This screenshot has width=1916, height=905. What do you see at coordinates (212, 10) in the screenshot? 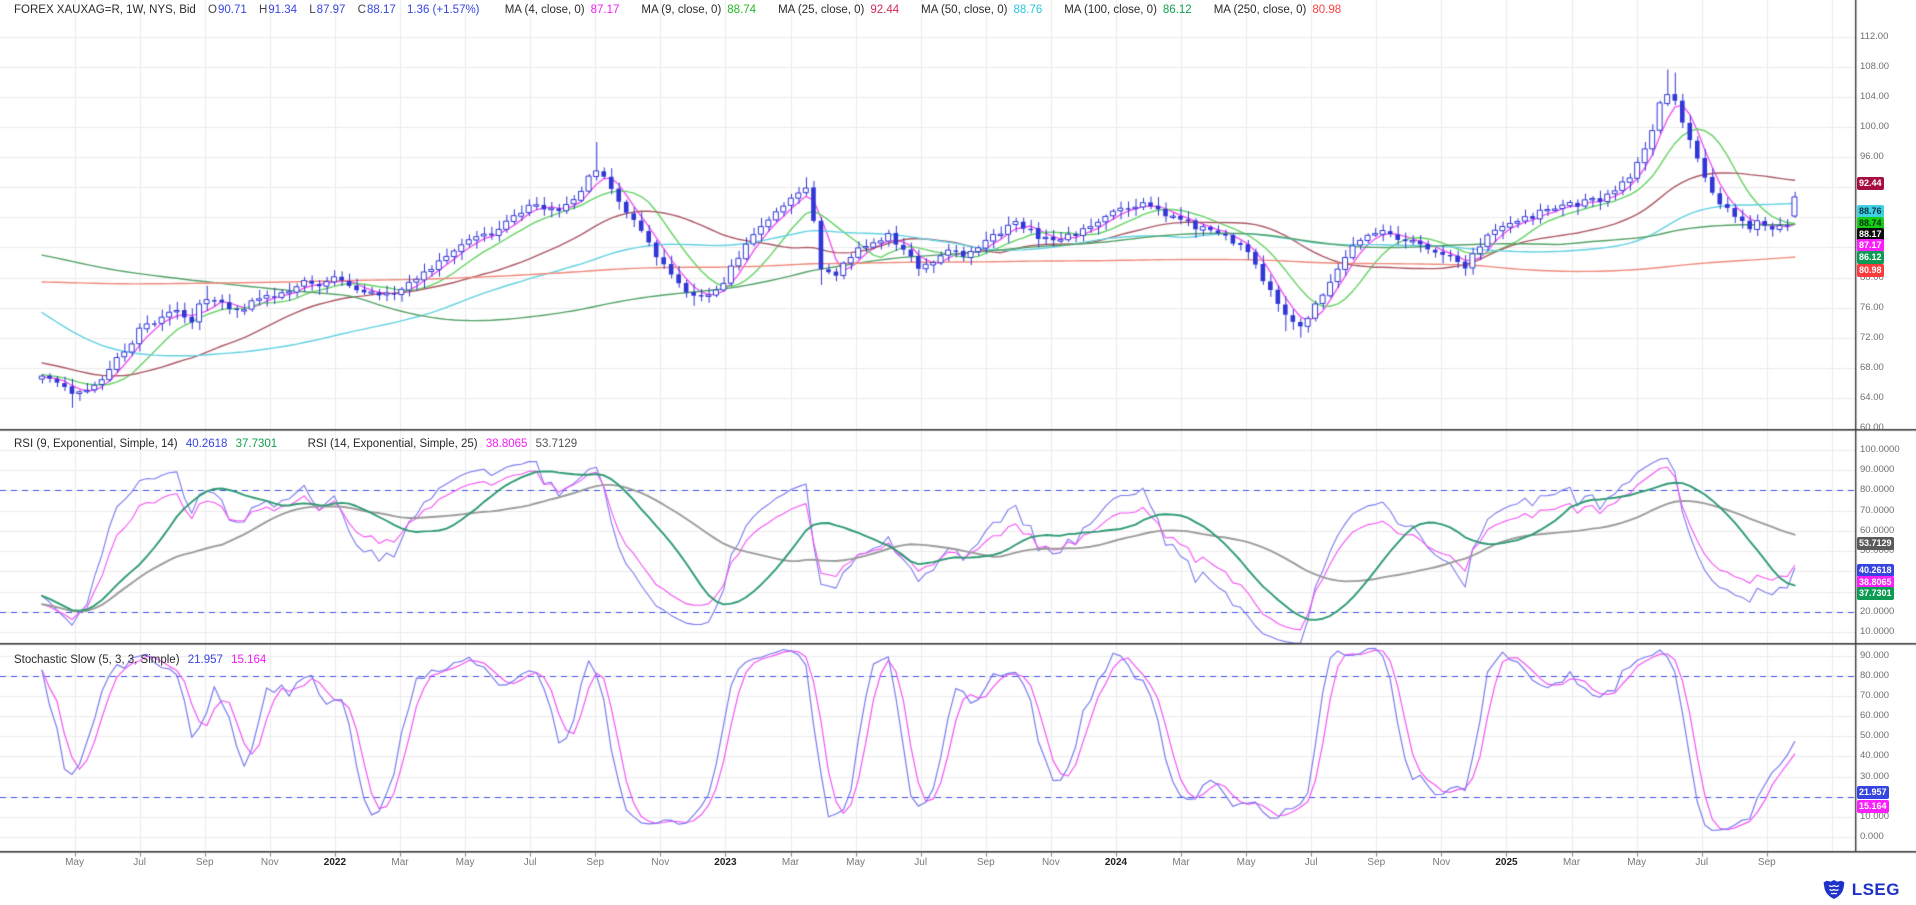
I see `open-label: O` at bounding box center [212, 10].